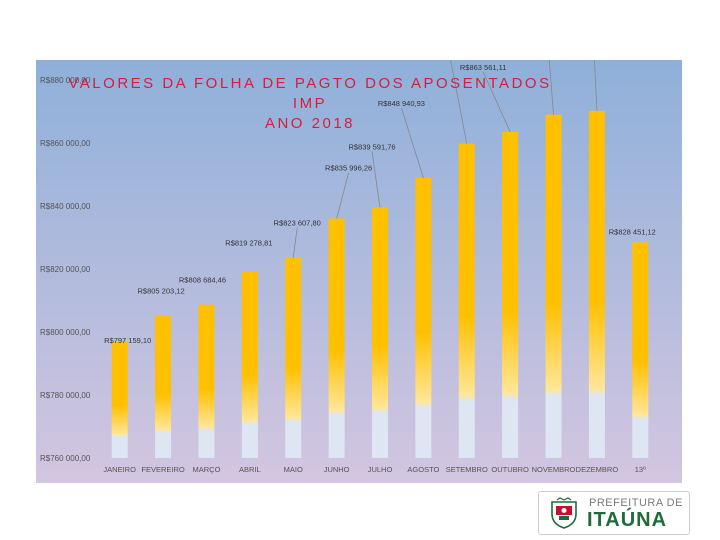 This screenshot has width=720, height=540. What do you see at coordinates (554, 469) in the screenshot?
I see `x-tick-label: NOVEMBRO` at bounding box center [554, 469].